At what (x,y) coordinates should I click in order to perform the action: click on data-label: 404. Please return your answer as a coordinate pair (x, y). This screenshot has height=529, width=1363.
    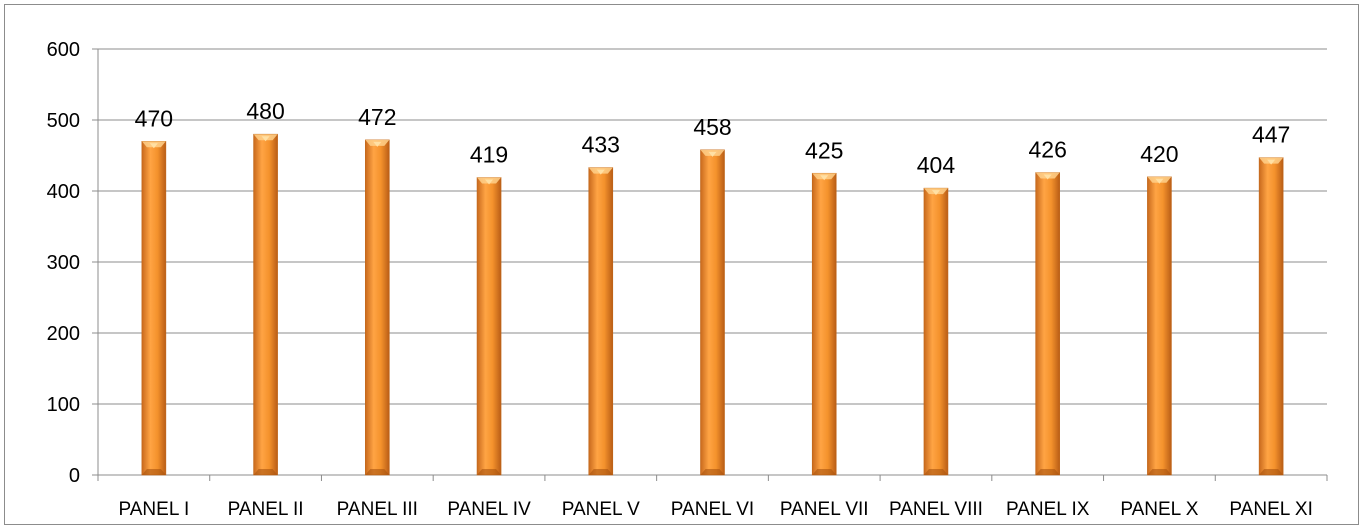
    Looking at the image, I should click on (936, 165).